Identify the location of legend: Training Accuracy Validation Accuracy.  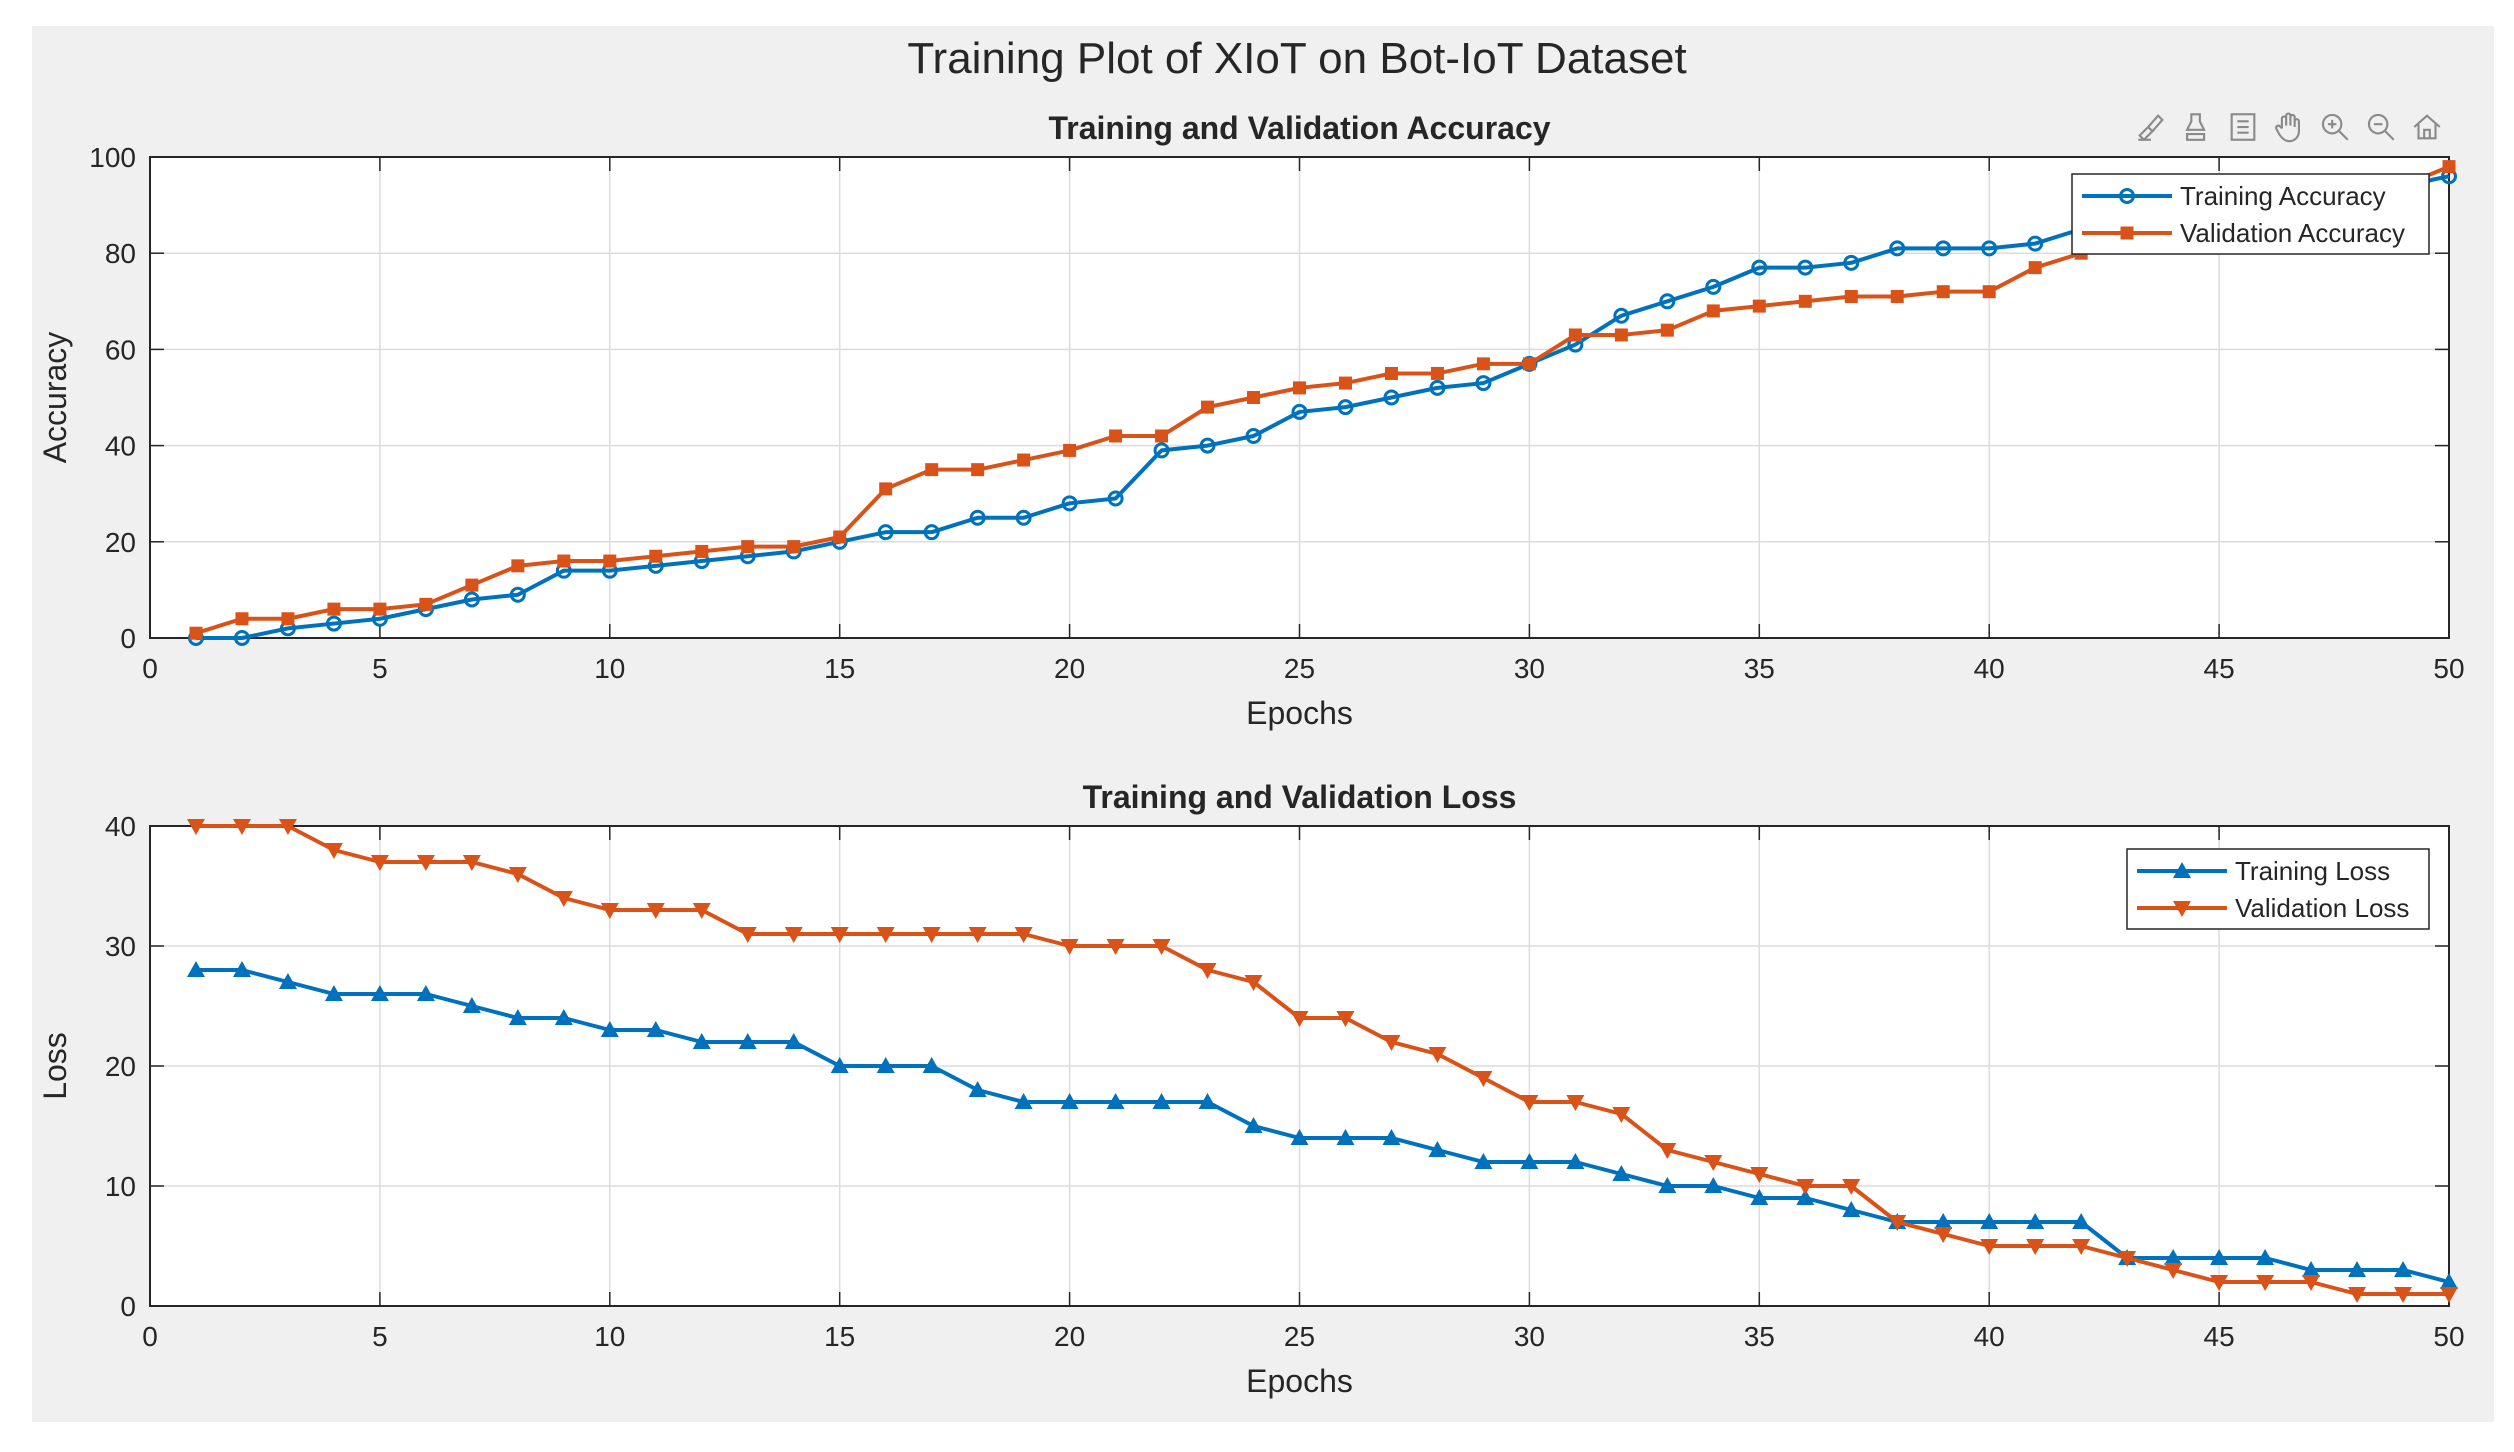
(2250, 214).